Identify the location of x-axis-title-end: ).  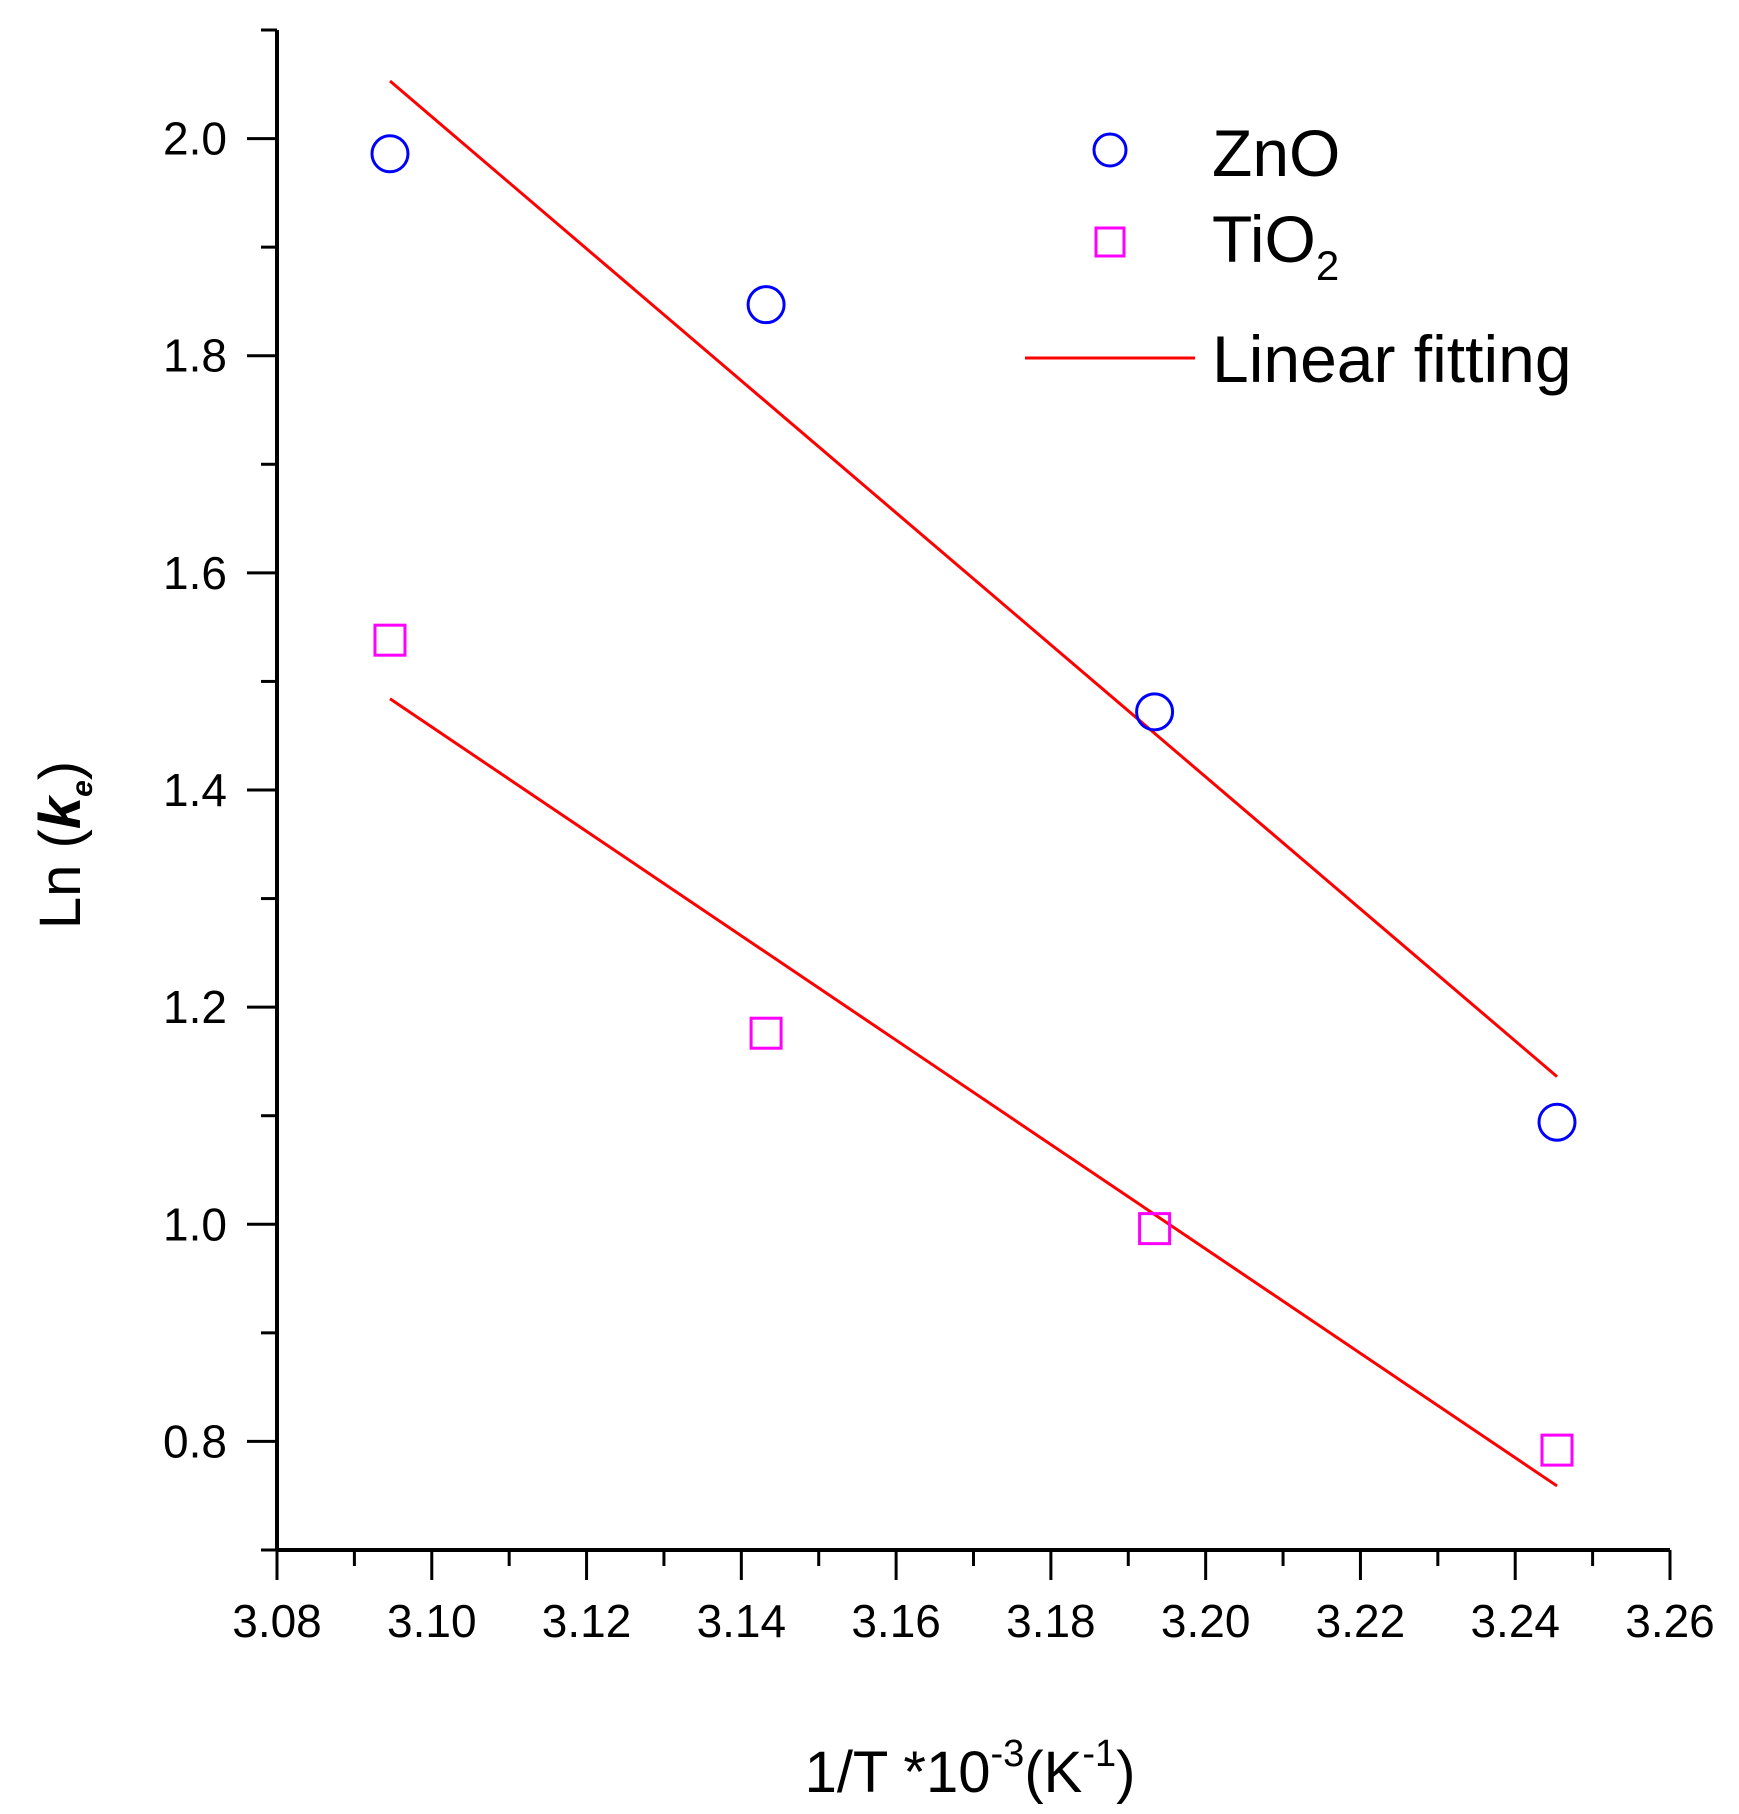
(1125, 1772).